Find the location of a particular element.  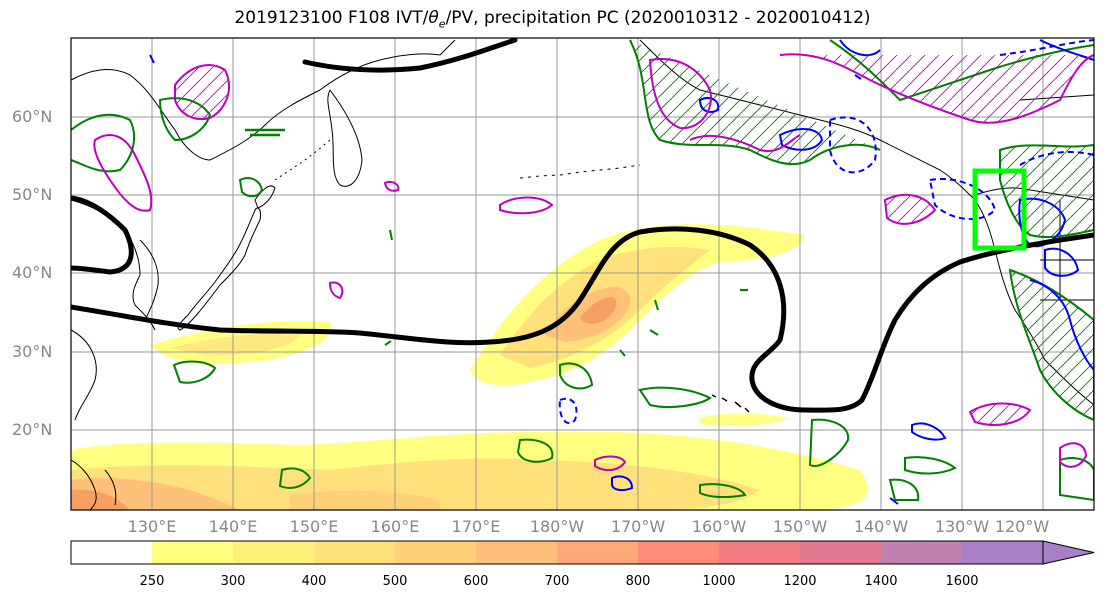

colorbar-label: 1400 is located at coordinates (881, 581).